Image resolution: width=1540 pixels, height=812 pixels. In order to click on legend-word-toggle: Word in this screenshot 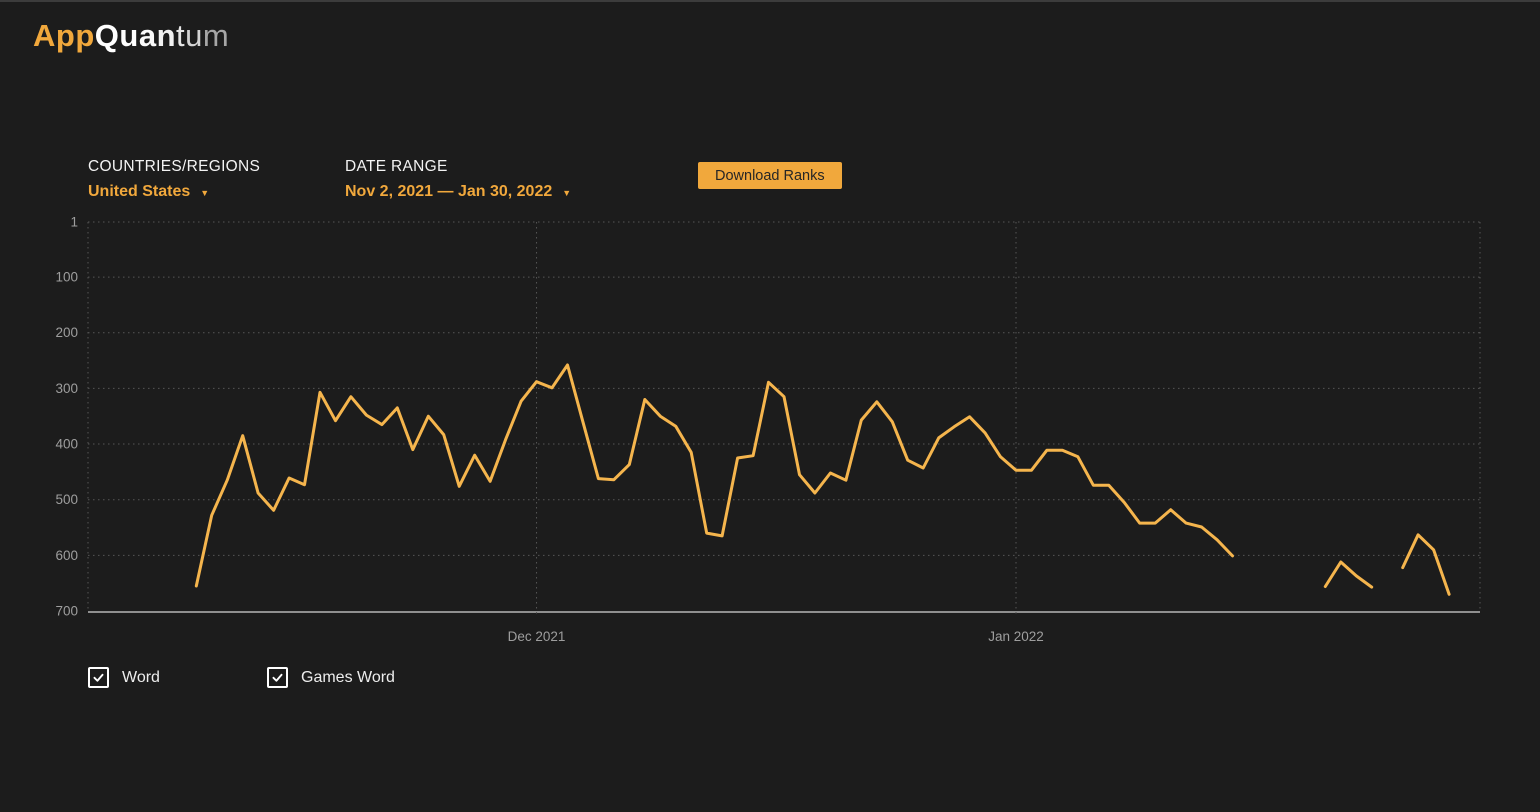, I will do `click(124, 677)`.